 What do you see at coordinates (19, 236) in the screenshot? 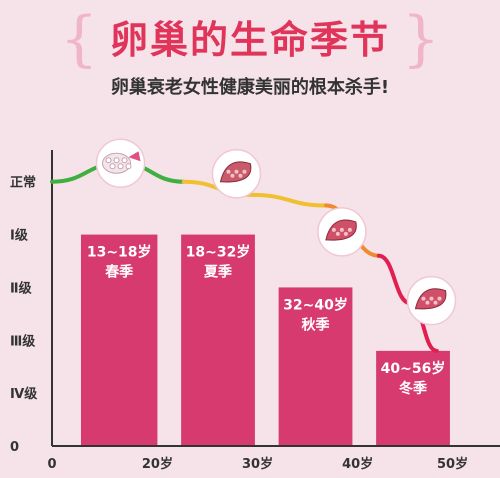
I see `y-tick-label-1: Ⅰ级` at bounding box center [19, 236].